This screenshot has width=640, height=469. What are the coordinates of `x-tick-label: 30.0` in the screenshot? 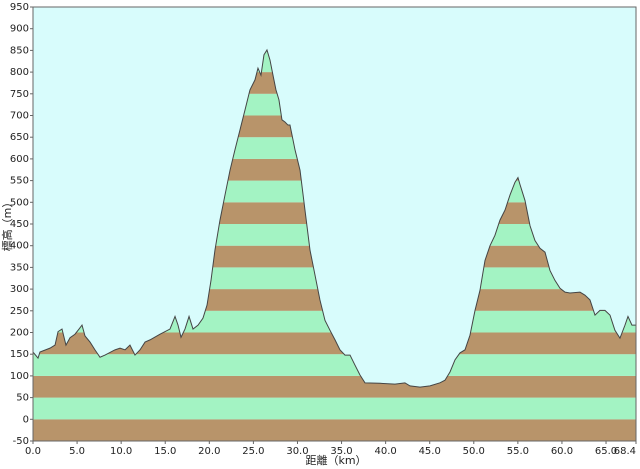 It's located at (297, 451).